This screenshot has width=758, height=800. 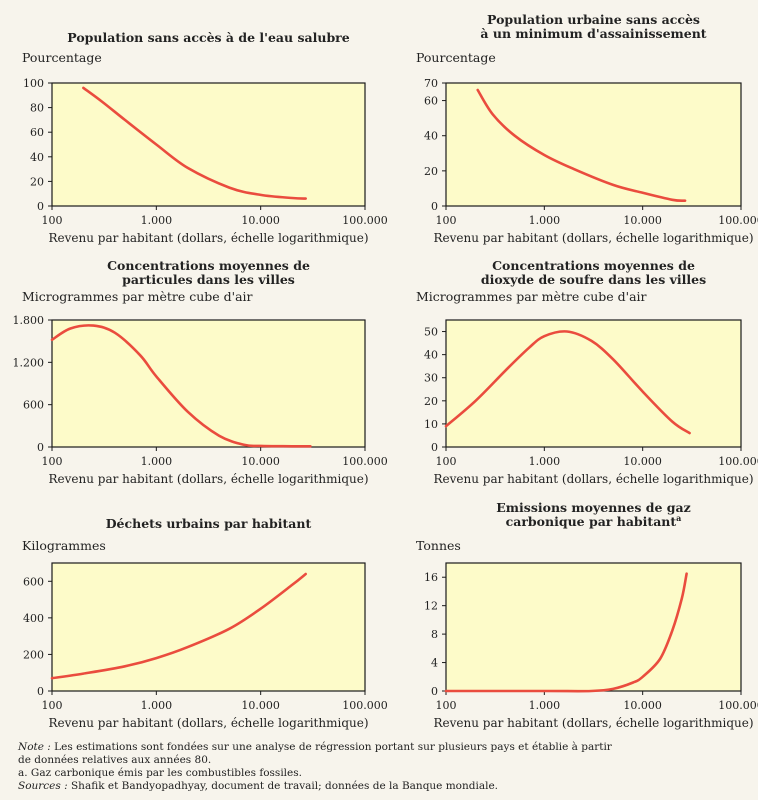 What do you see at coordinates (33, 654) in the screenshot?
I see `y-tick-label: 200` at bounding box center [33, 654].